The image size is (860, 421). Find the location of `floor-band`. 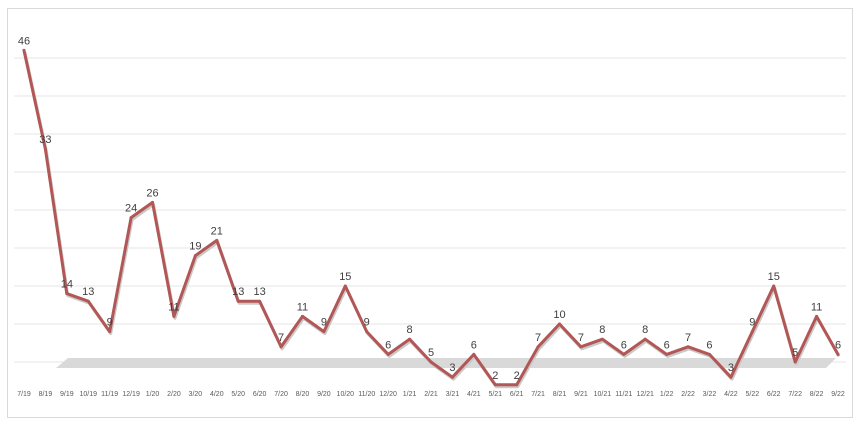

floor-band is located at coordinates (446, 363).